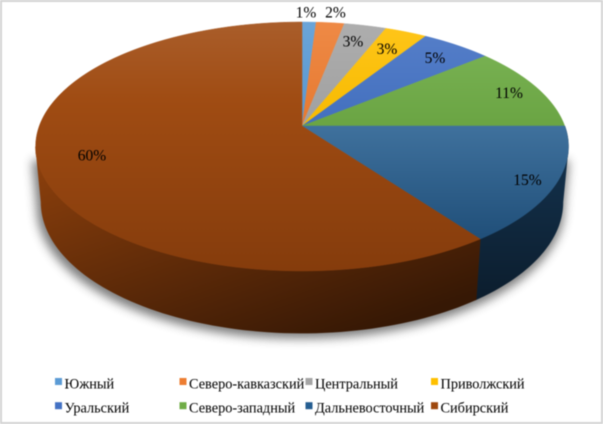 This screenshot has width=603, height=424. What do you see at coordinates (90, 385) in the screenshot?
I see `svg-text: Южный` at bounding box center [90, 385].